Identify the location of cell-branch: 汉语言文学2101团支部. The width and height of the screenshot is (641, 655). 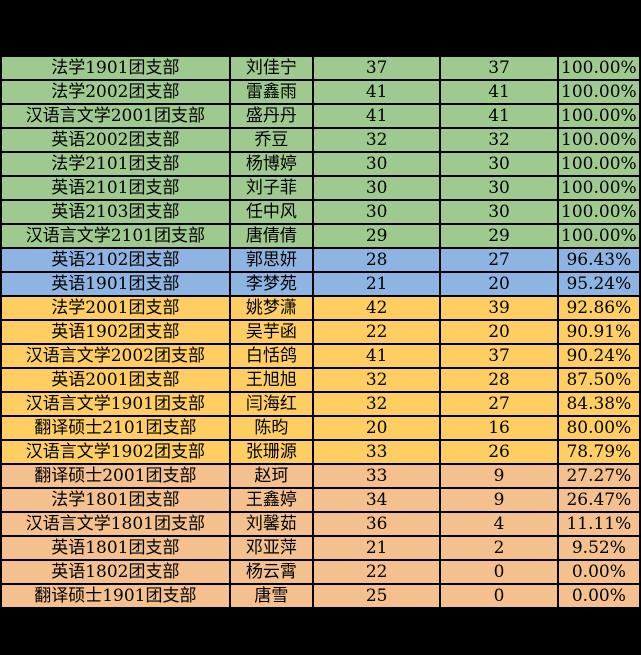
(115, 236).